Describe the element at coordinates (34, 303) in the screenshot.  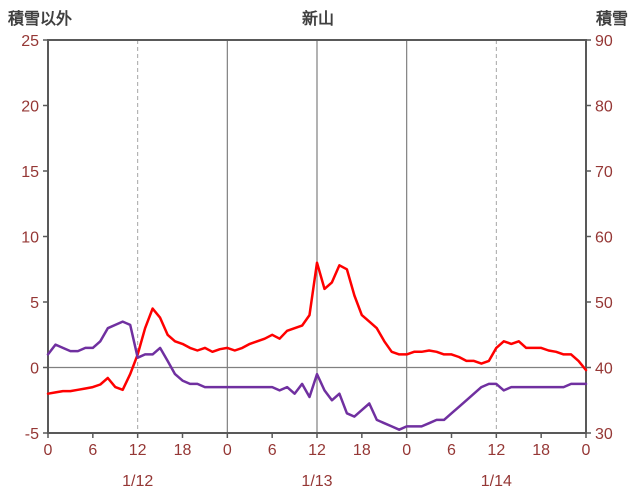
I see `left-axis-tick-label: 5` at that location.